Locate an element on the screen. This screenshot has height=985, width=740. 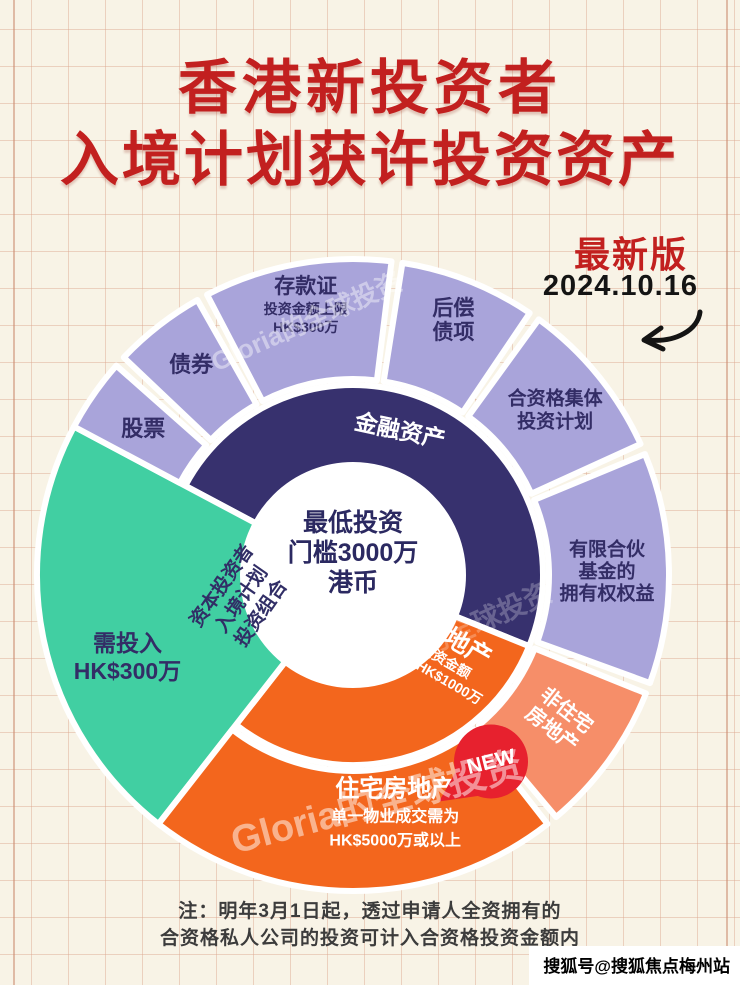
left-edge-line is located at coordinates (14, 492).